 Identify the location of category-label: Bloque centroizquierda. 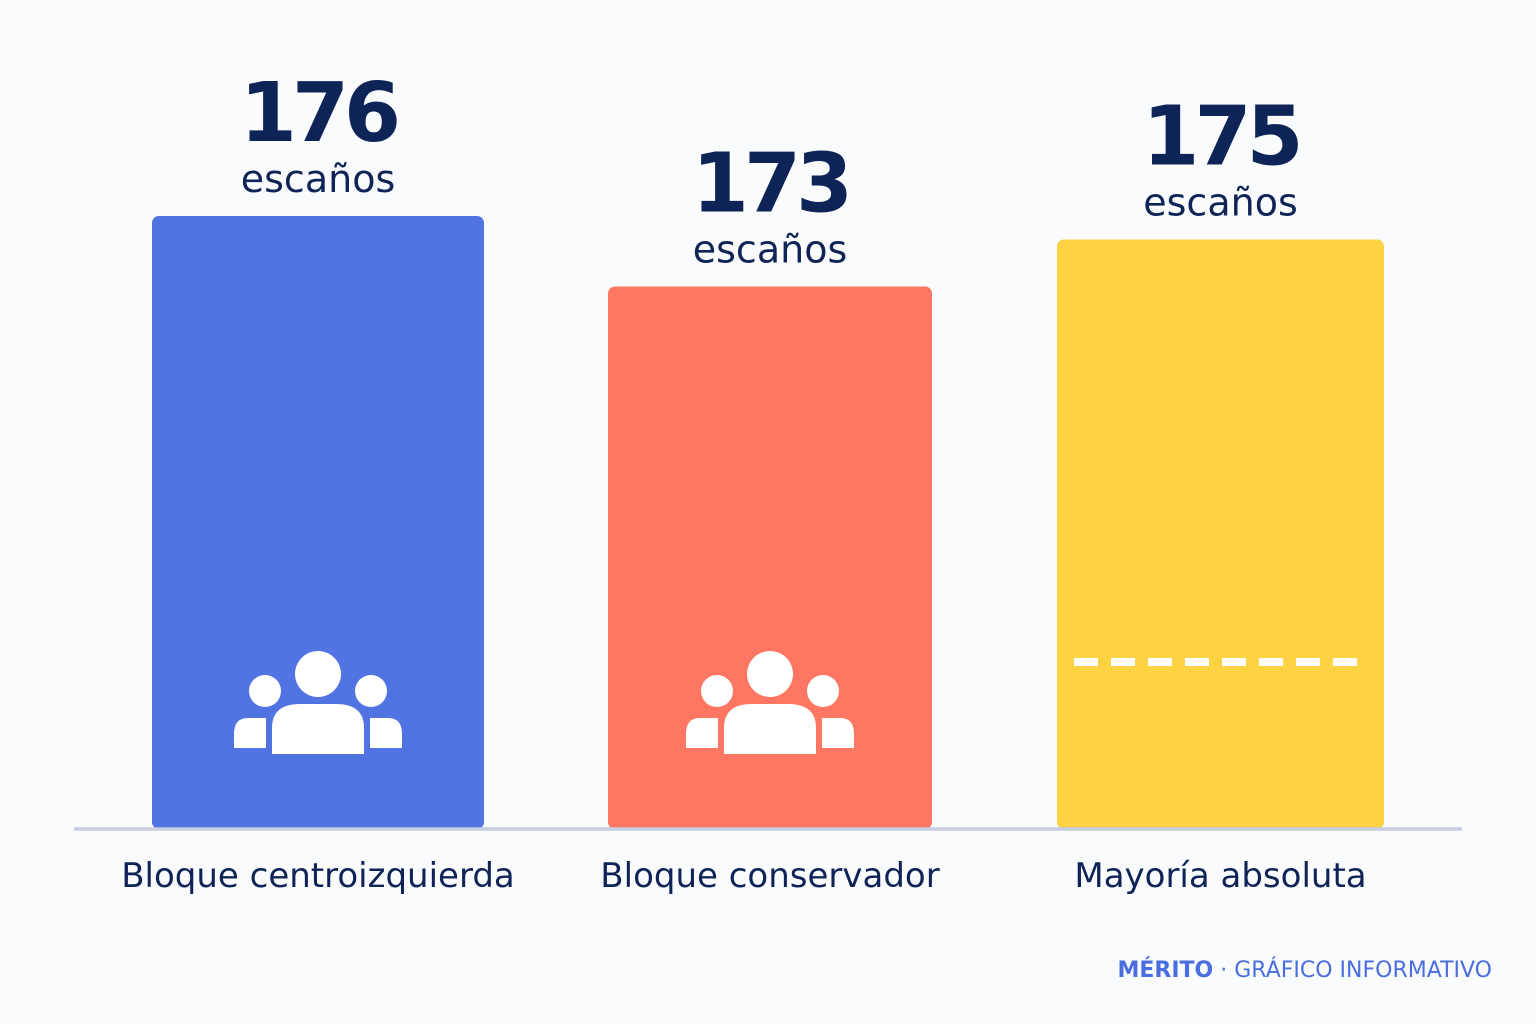
(318, 876).